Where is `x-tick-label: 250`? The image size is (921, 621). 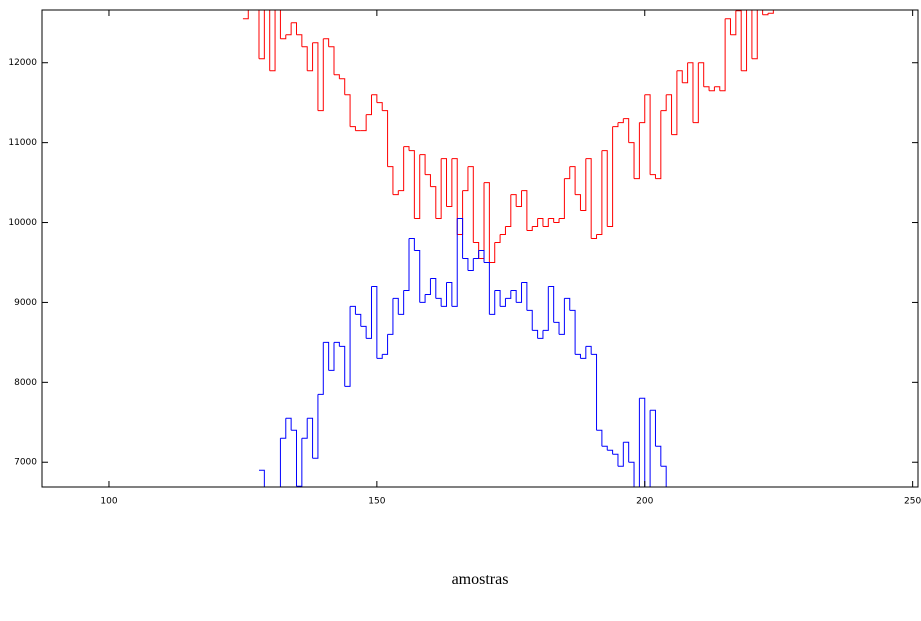 x-tick-label: 250 is located at coordinates (912, 502).